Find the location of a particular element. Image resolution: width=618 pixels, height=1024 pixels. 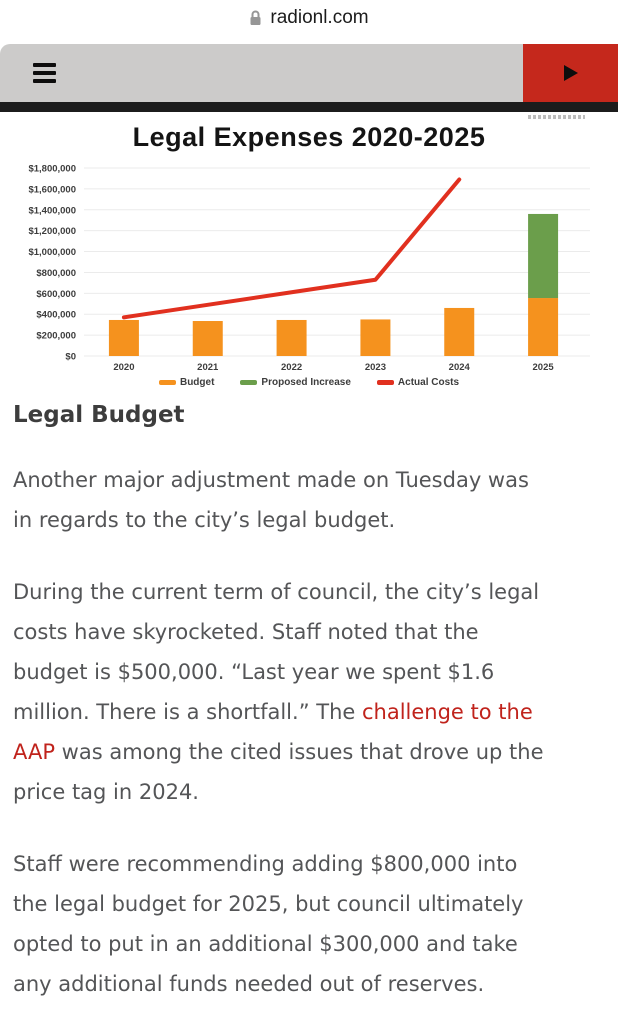

line-actual-costs is located at coordinates (291, 248).